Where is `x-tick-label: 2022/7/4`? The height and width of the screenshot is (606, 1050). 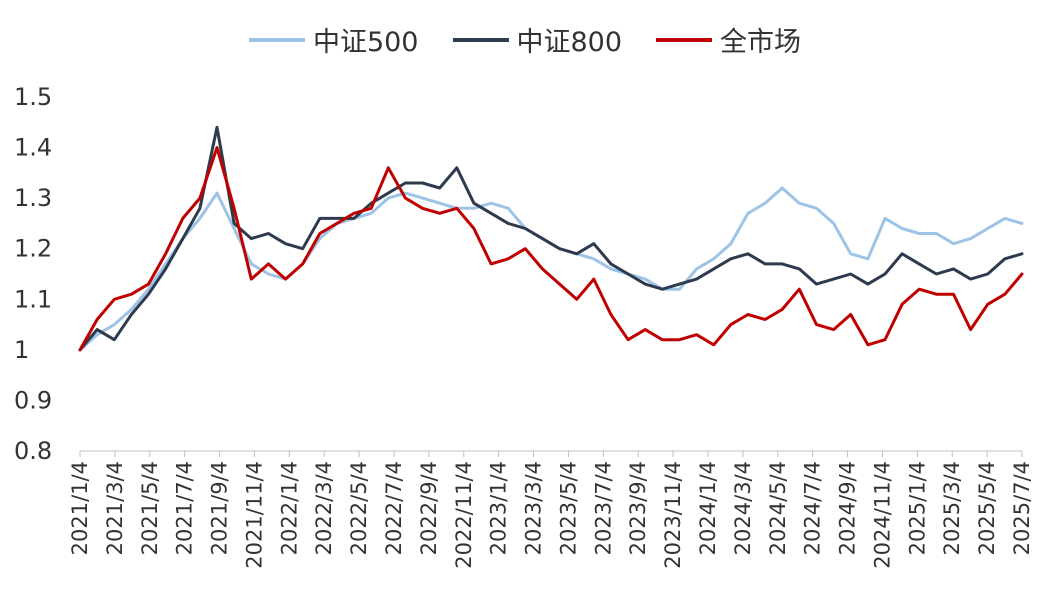
x-tick-label: 2022/7/4 is located at coordinates (394, 508).